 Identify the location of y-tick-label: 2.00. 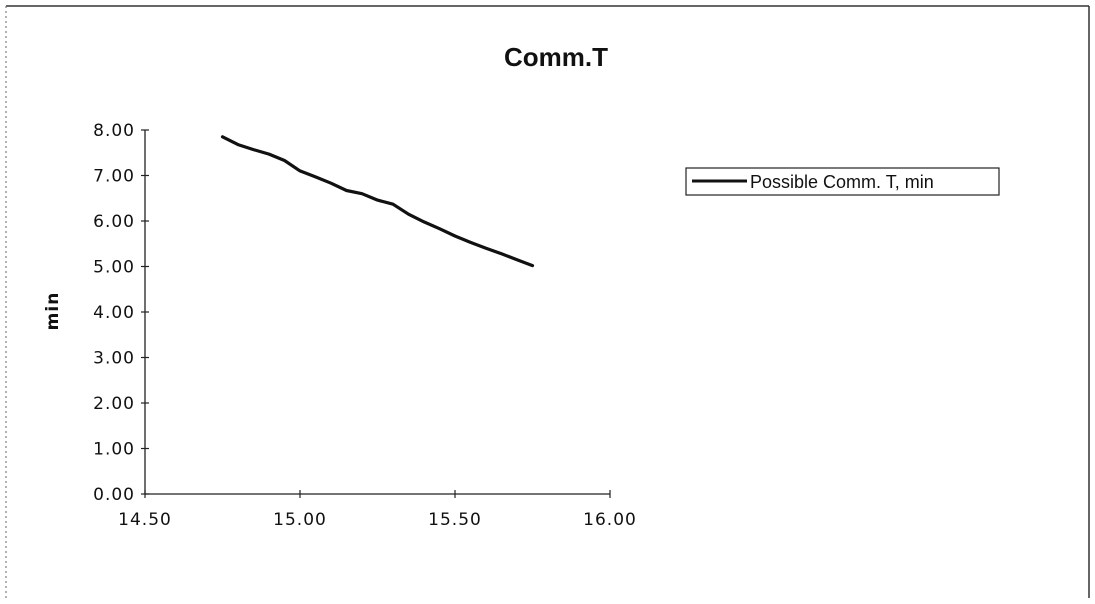
(114, 404).